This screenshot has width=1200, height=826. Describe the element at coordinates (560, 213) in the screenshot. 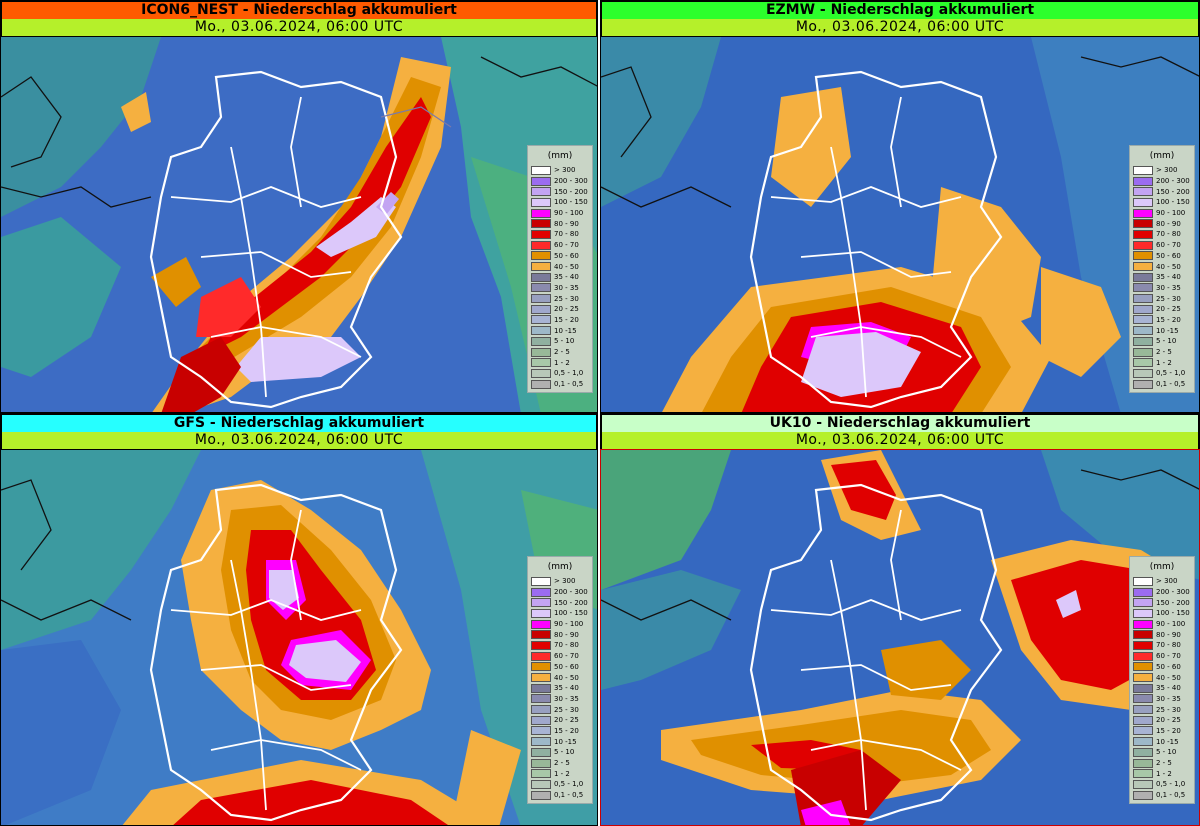

I see `legend-row: 90 - 100` at that location.